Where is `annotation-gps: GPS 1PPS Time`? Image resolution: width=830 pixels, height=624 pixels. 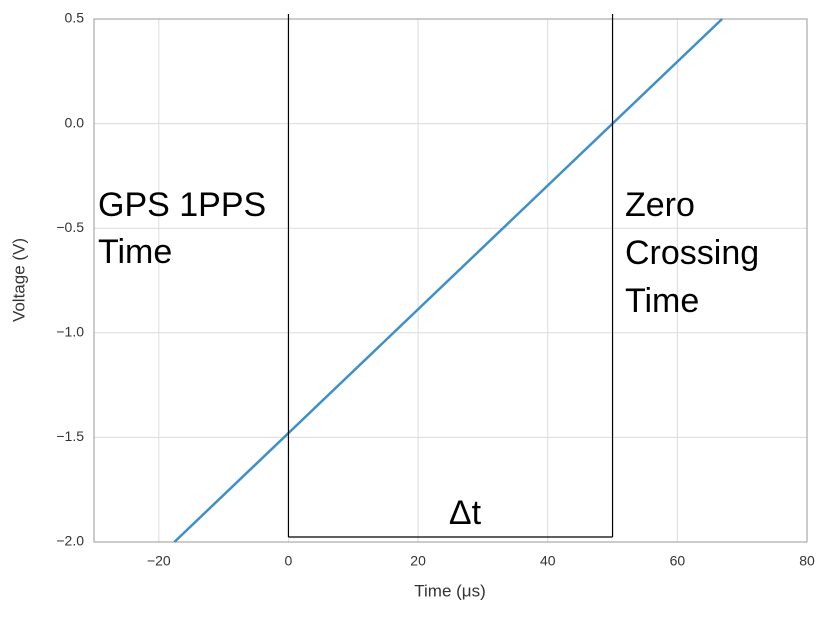 annotation-gps: GPS 1PPS Time is located at coordinates (182, 228).